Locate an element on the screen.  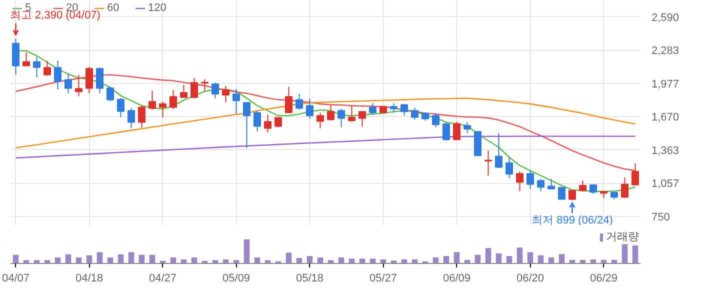
x-tick-label: 05/09 is located at coordinates (236, 278).